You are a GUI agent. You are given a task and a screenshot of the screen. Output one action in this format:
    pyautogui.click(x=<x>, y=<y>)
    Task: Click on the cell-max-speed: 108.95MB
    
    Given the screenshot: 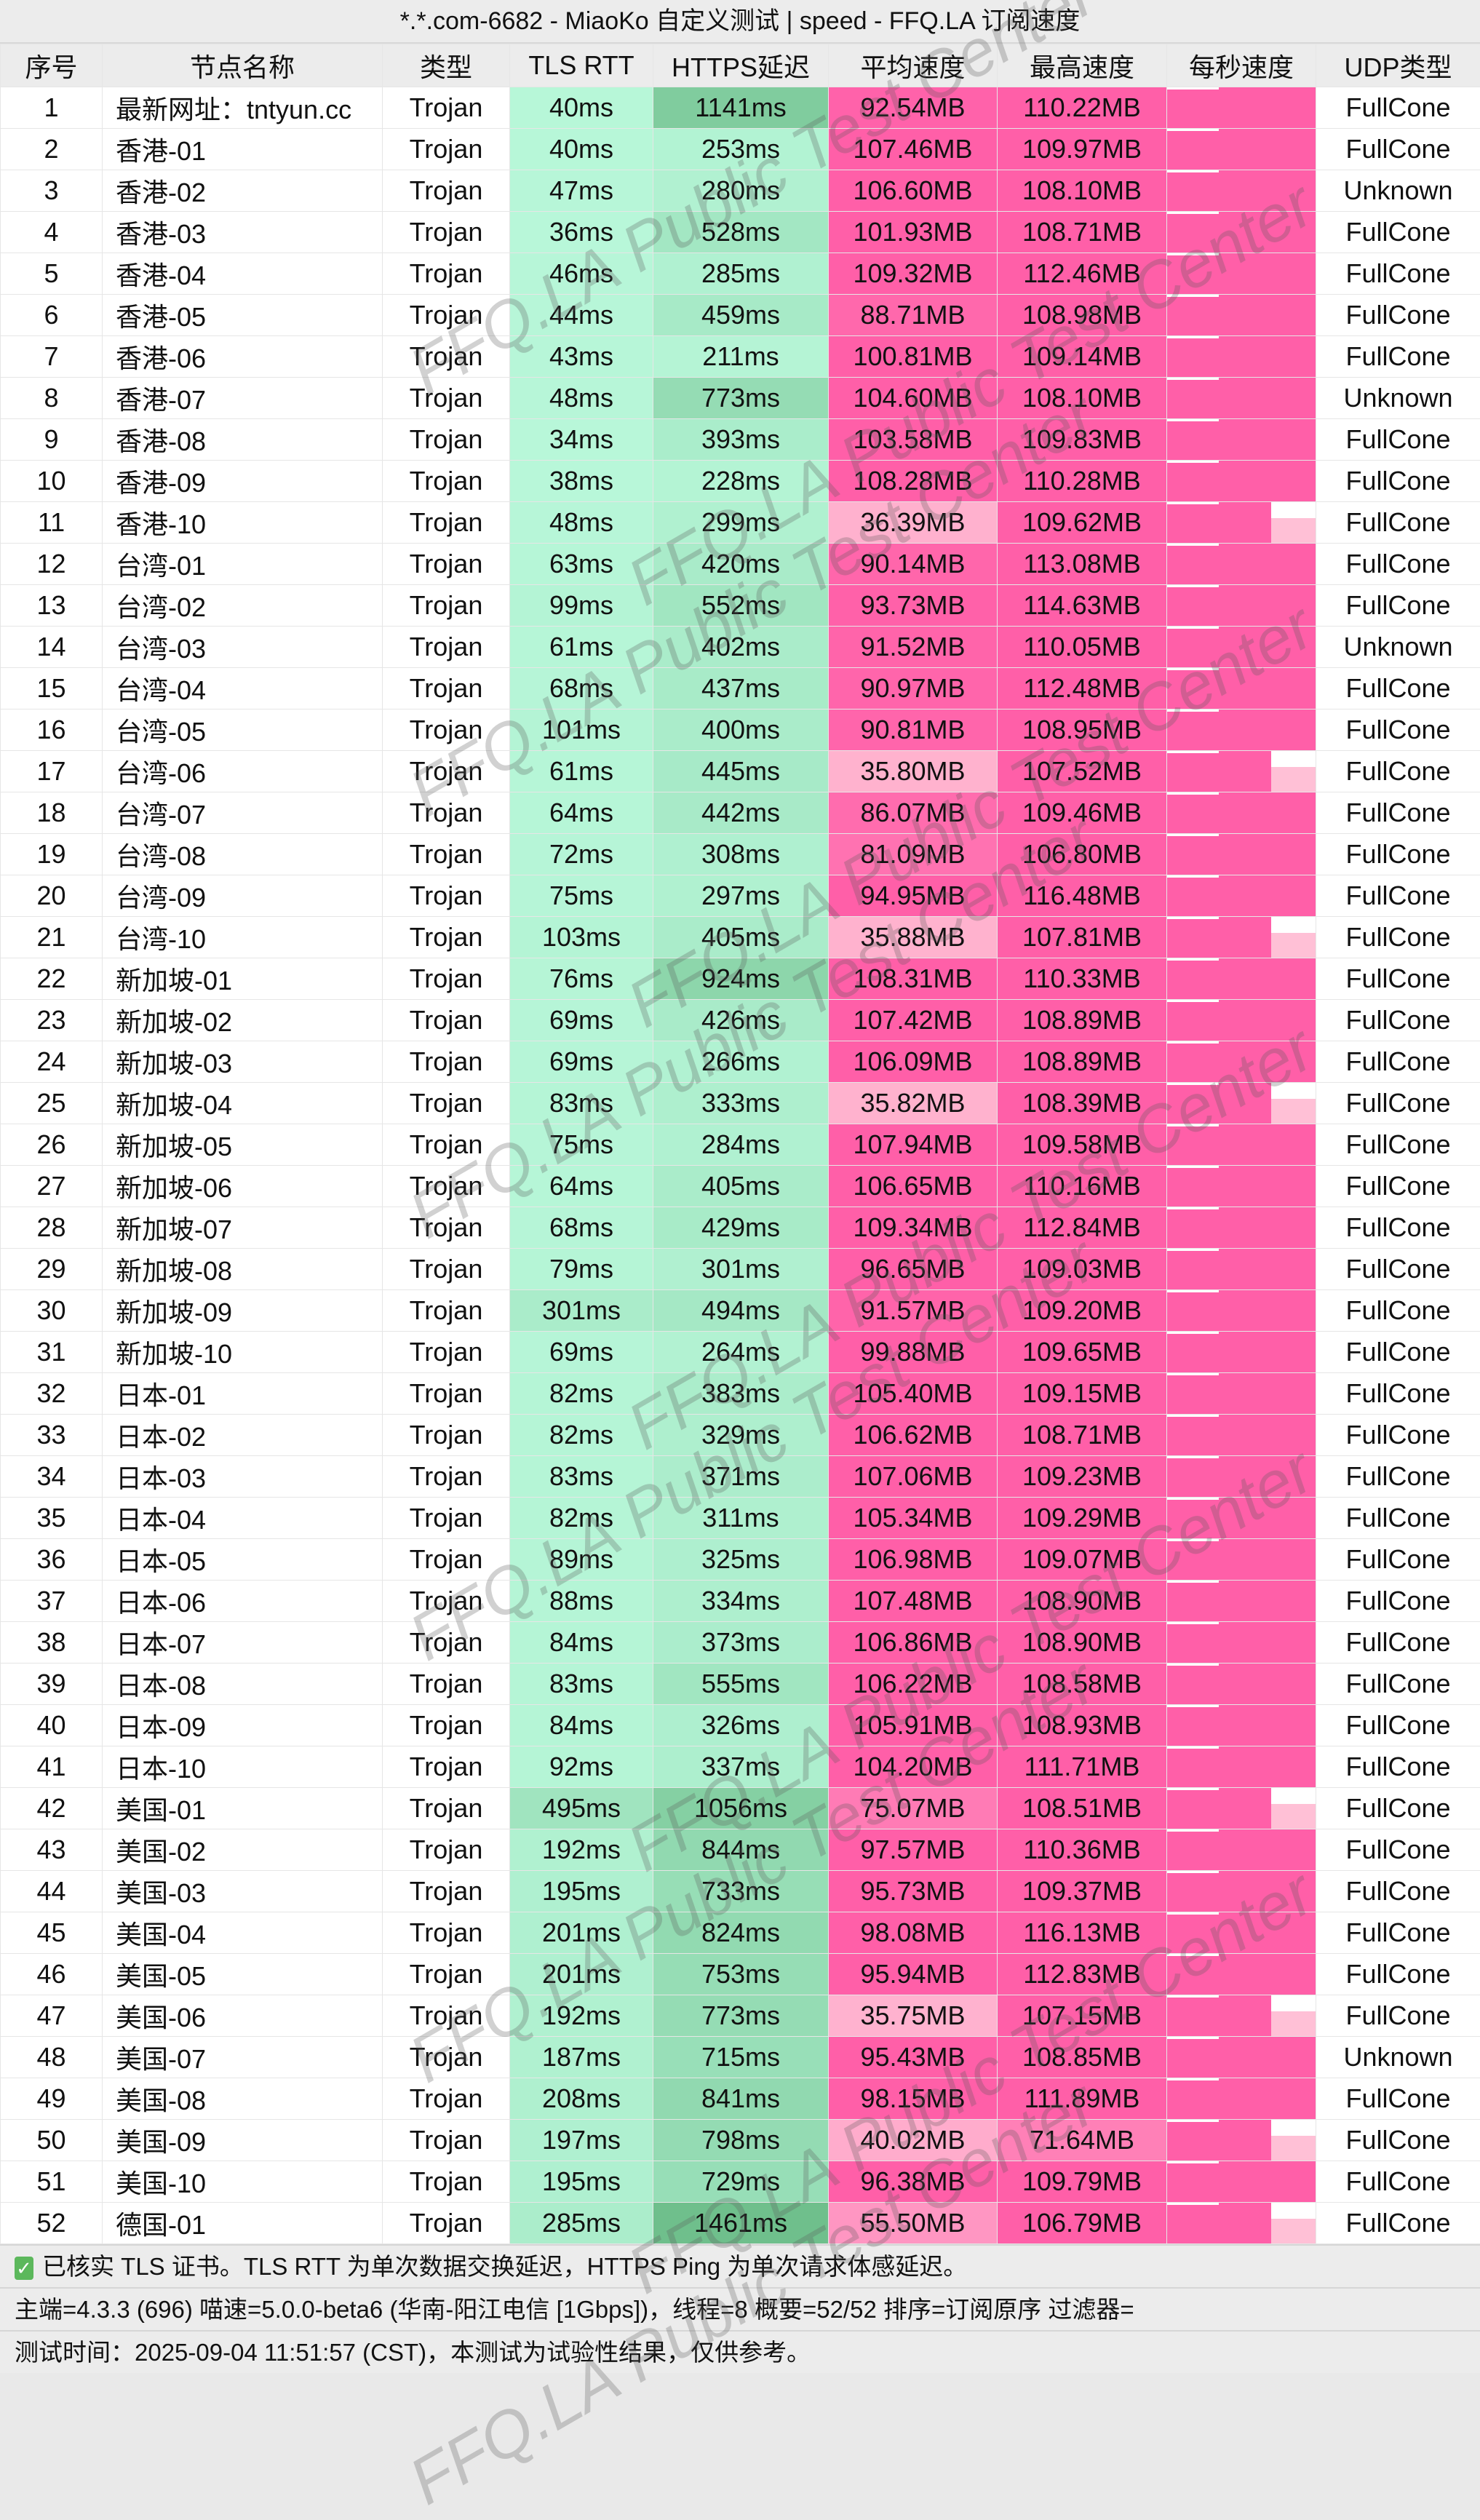 What is the action you would take?
    pyautogui.click(x=1082, y=730)
    